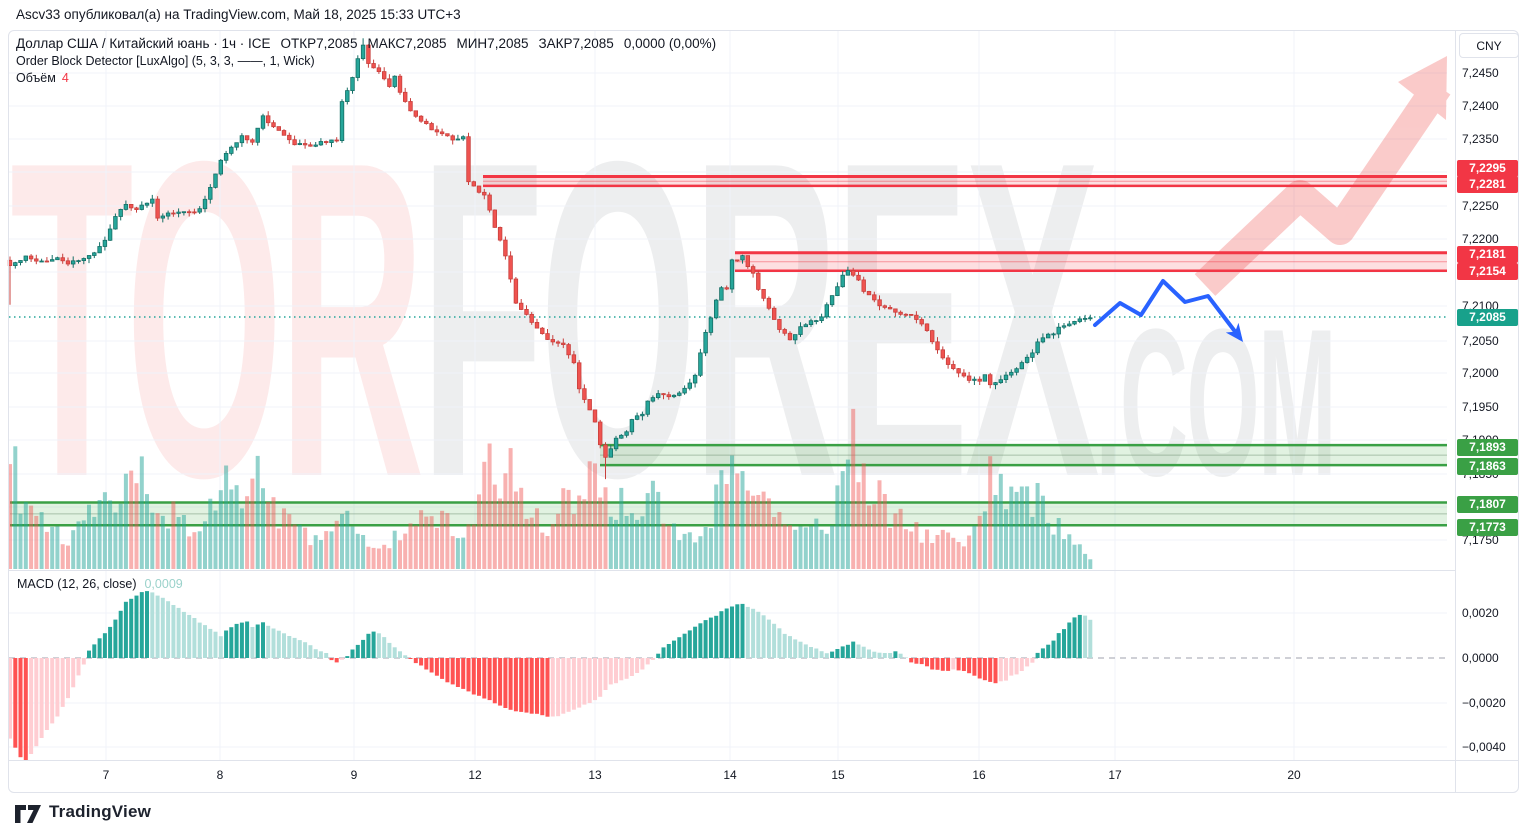 The width and height of the screenshot is (1528, 828). Describe the element at coordinates (1480, 139) in the screenshot. I see `price-tick: 7,2350` at that location.